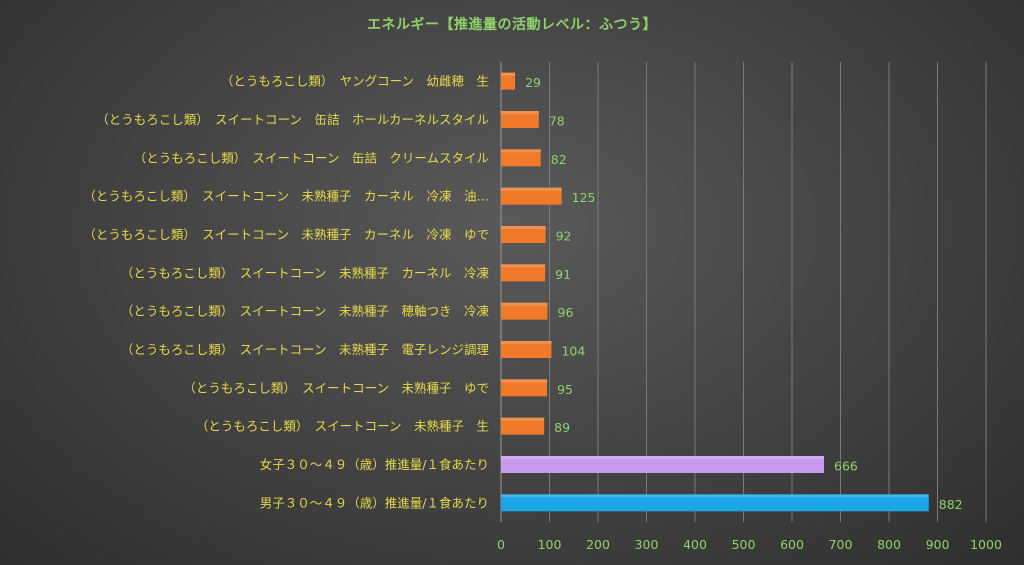  What do you see at coordinates (562, 427) in the screenshot?
I see `data-label: 89` at bounding box center [562, 427].